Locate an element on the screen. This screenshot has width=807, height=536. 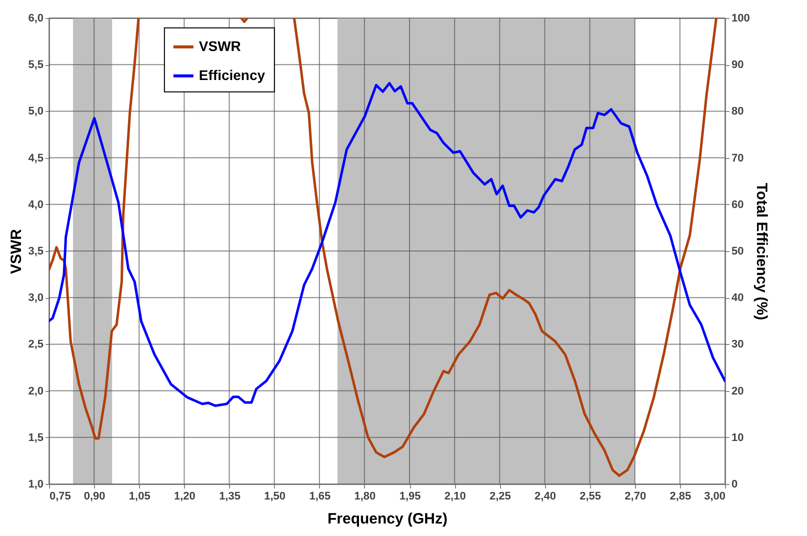
y-tick-label: 4,0 is located at coordinates (36, 204).